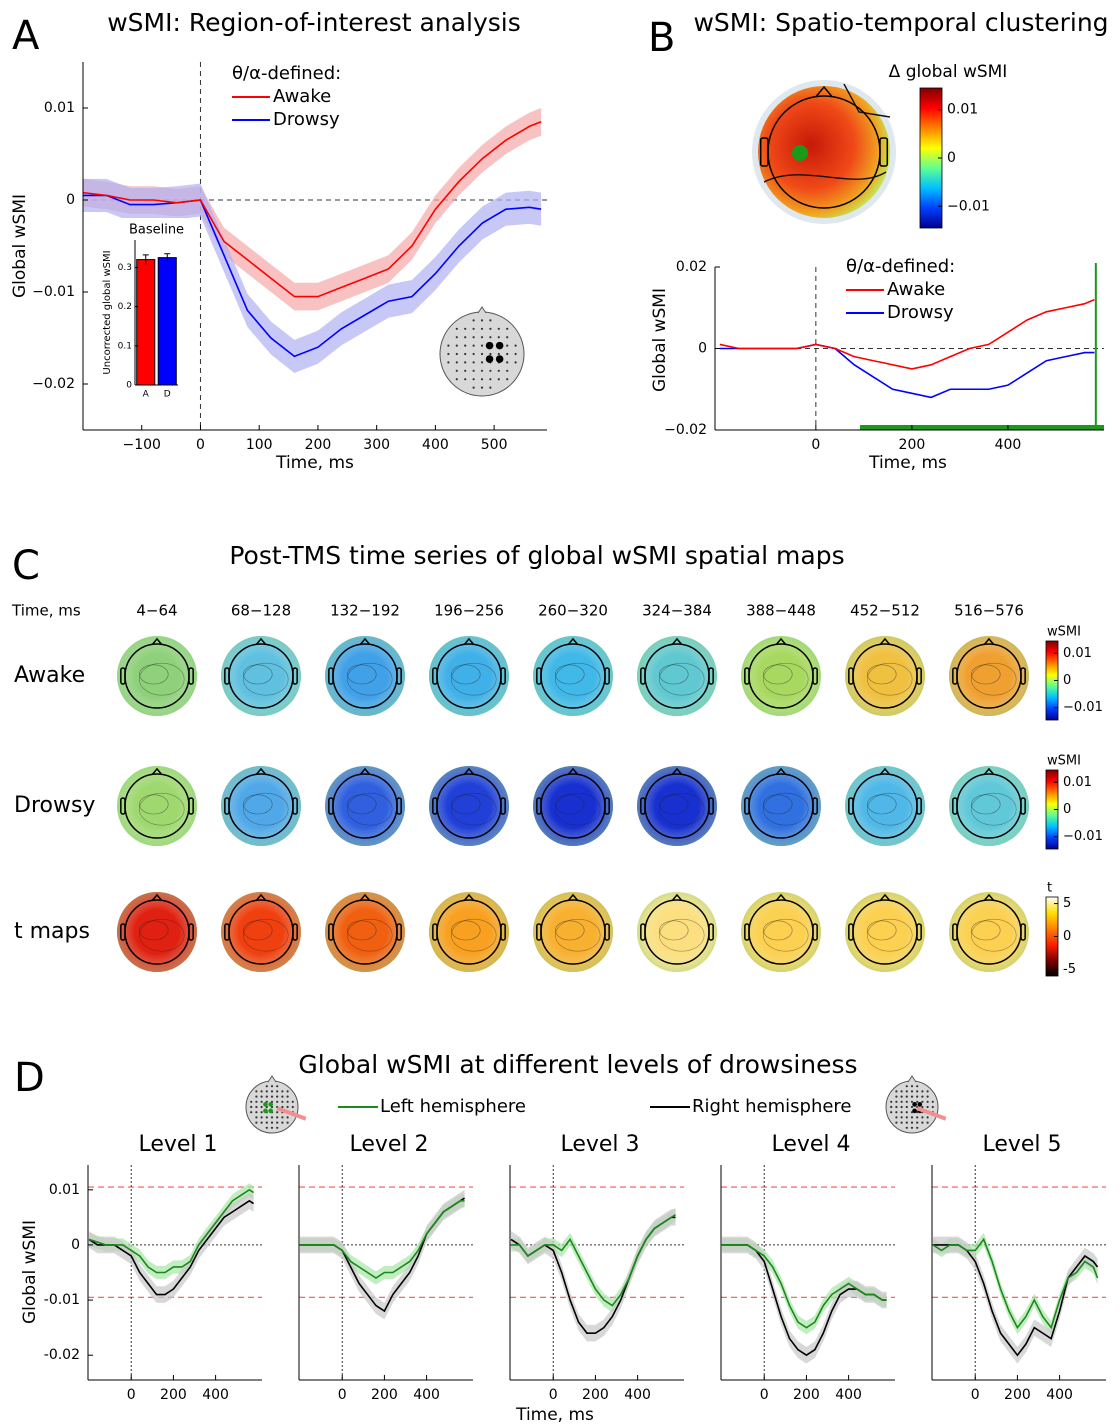 The width and height of the screenshot is (1120, 1426). Describe the element at coordinates (982, 427) in the screenshot. I see `significance-bar` at that location.